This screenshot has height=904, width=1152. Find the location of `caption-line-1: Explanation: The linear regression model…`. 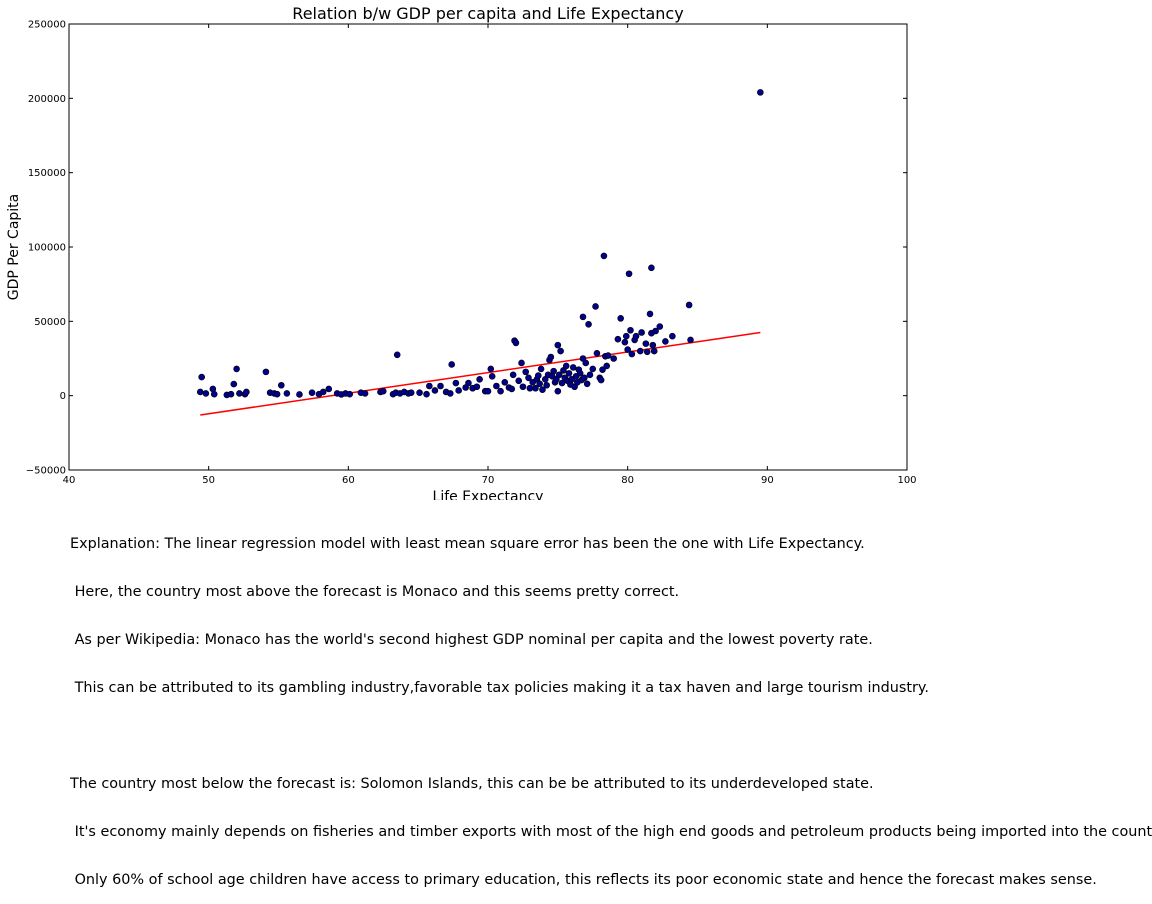

caption-line-1: Explanation: The linear regression model… is located at coordinates (467, 544).